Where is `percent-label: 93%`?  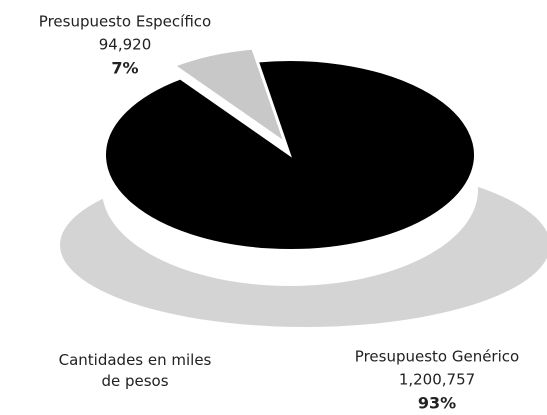
percent-label: 93% is located at coordinates (437, 403).